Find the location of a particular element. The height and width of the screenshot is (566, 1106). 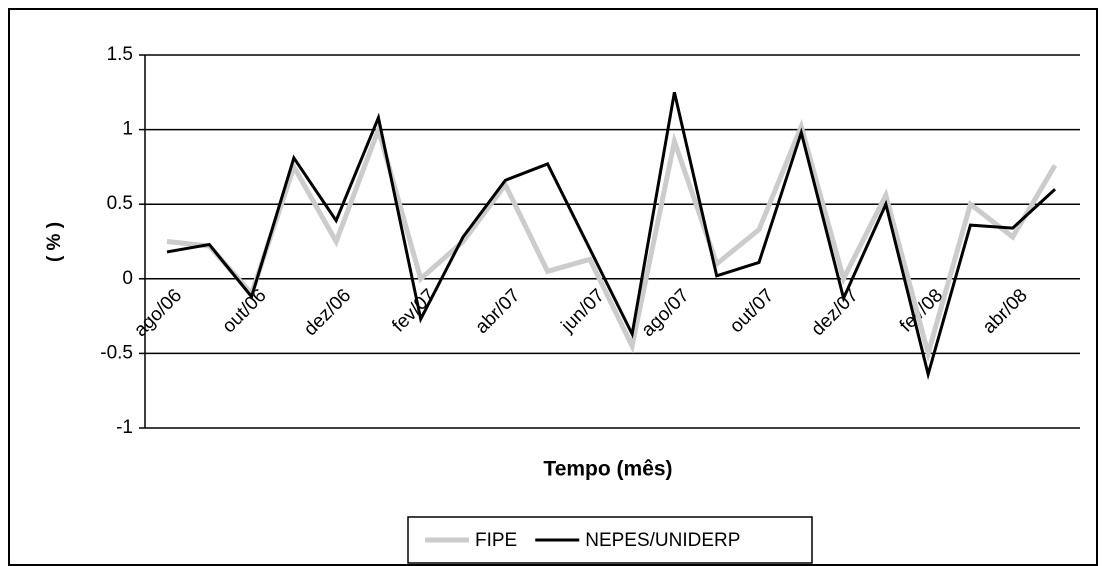

legend-box is located at coordinates (610, 540).